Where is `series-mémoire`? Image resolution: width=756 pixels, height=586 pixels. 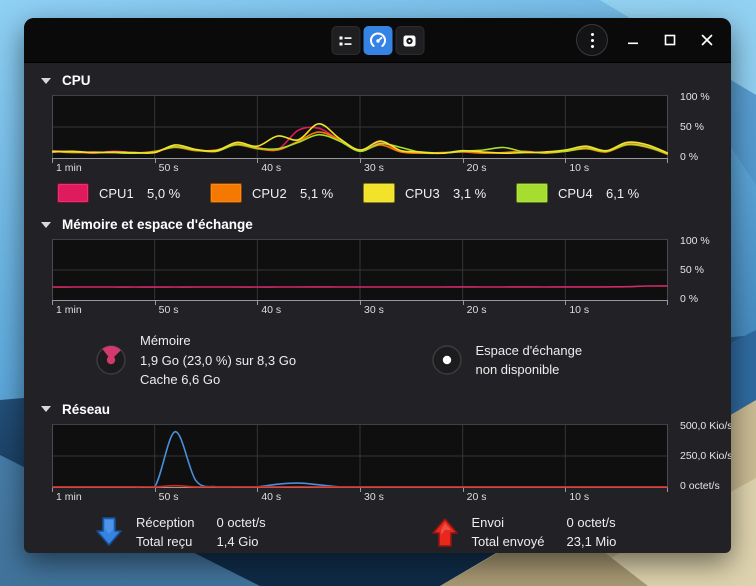 series-mémoire is located at coordinates (360, 286).